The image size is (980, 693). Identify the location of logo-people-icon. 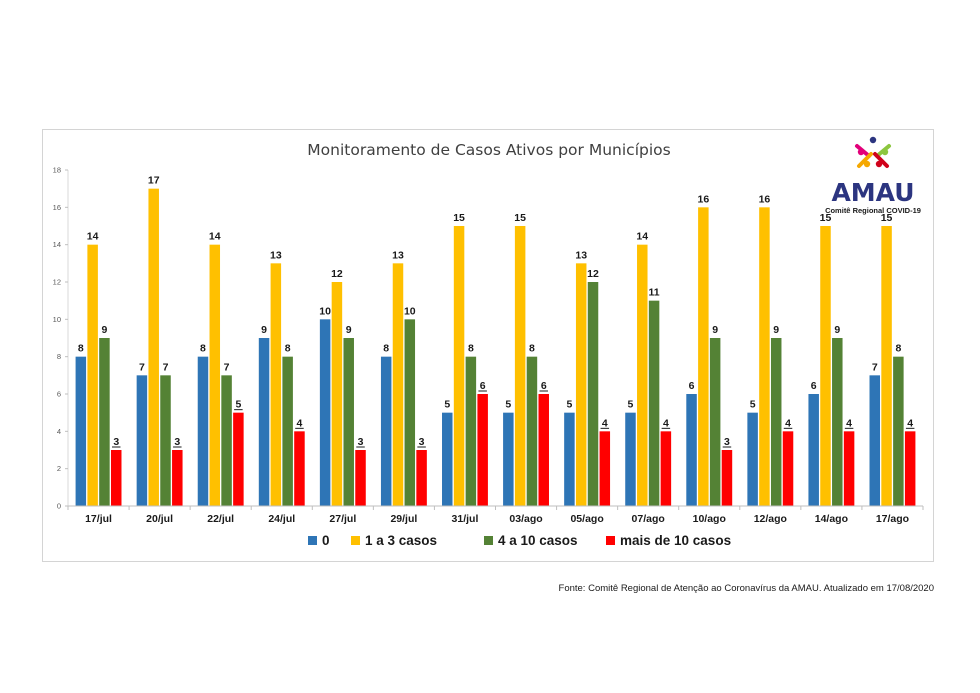
(873, 152).